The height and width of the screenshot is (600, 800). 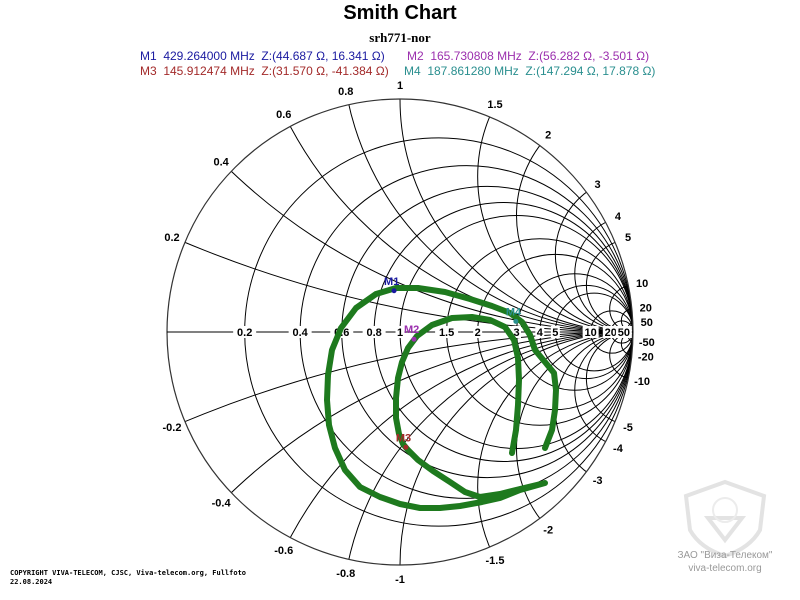 I want to click on marker-m2-readout: M2 165.730808 MHz Z:(56.282 Ω, -3.501 Ω), so click(x=528, y=56).